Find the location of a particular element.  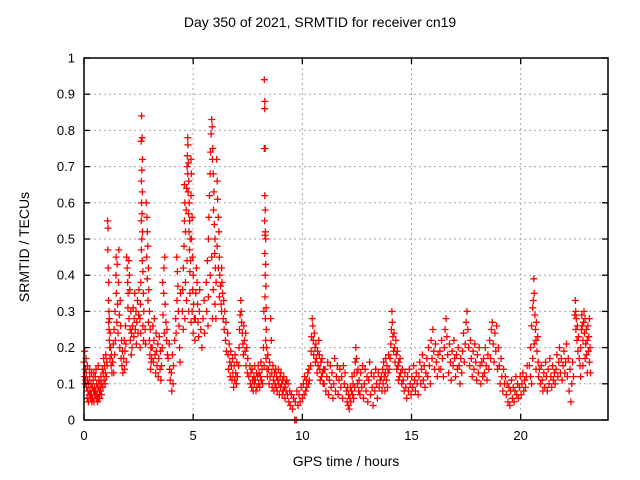

y-tick-label: 0.1 is located at coordinates (66, 383).